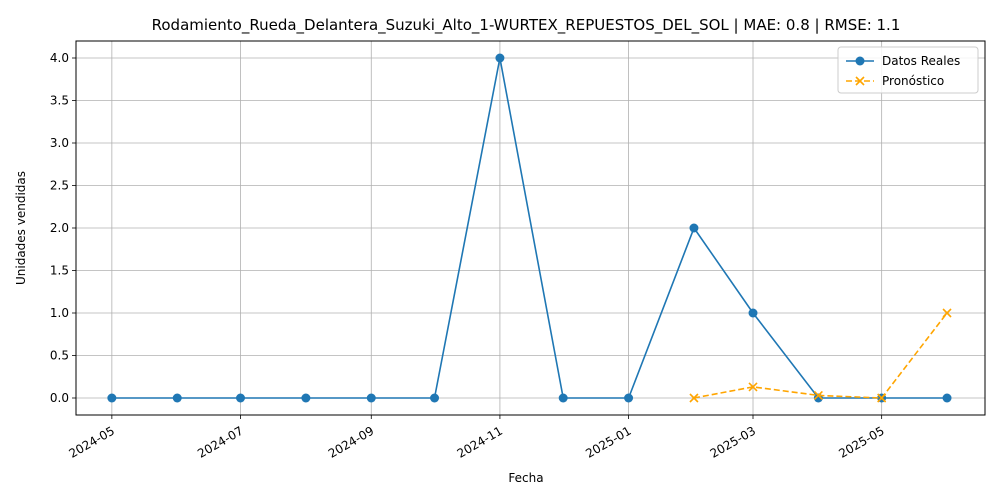 The width and height of the screenshot is (1000, 500). Describe the element at coordinates (733, 442) in the screenshot. I see `x-tick-label: 2025-03` at that location.